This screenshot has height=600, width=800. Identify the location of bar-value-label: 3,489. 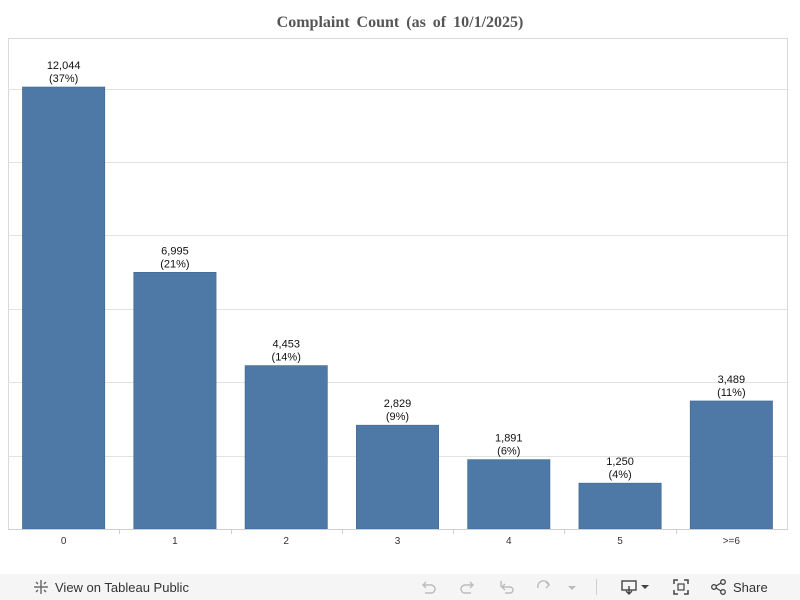
(732, 380).